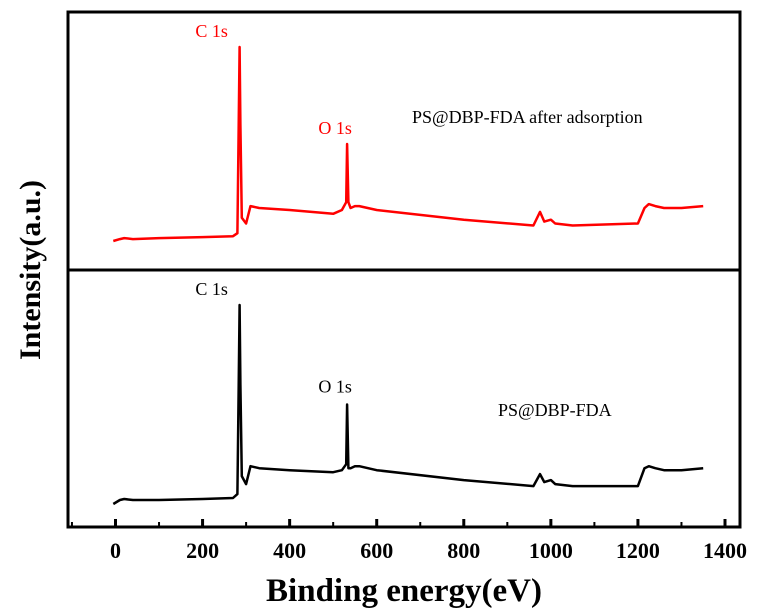  Describe the element at coordinates (289, 550) in the screenshot. I see `x-tick-label: 400` at that location.